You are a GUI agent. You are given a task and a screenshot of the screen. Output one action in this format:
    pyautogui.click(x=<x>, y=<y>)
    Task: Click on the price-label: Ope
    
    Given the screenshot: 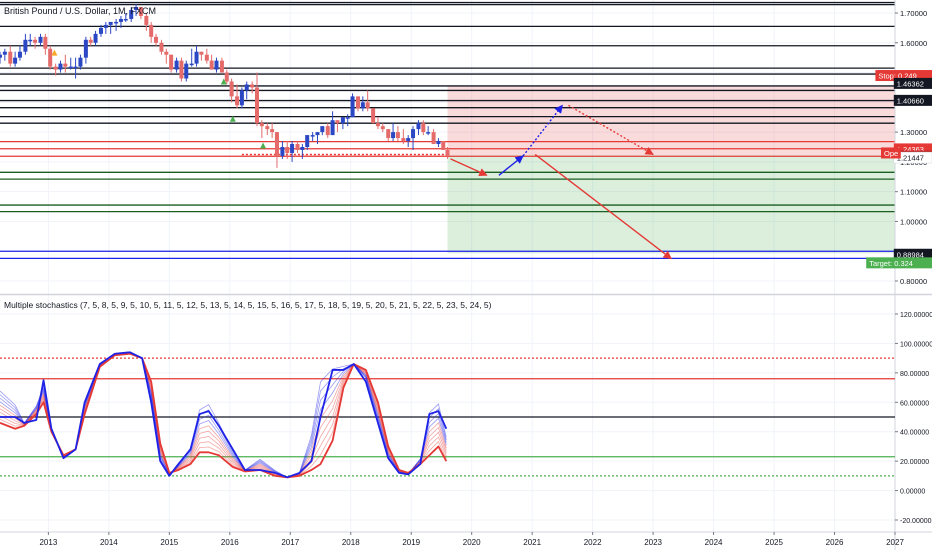 What is the action you would take?
    pyautogui.click(x=891, y=153)
    